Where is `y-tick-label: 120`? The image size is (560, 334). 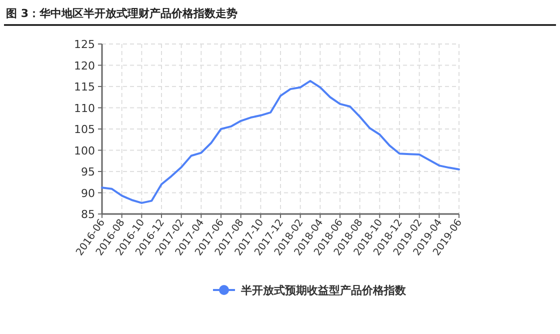
y-tick-label: 120 is located at coordinates (84, 65).